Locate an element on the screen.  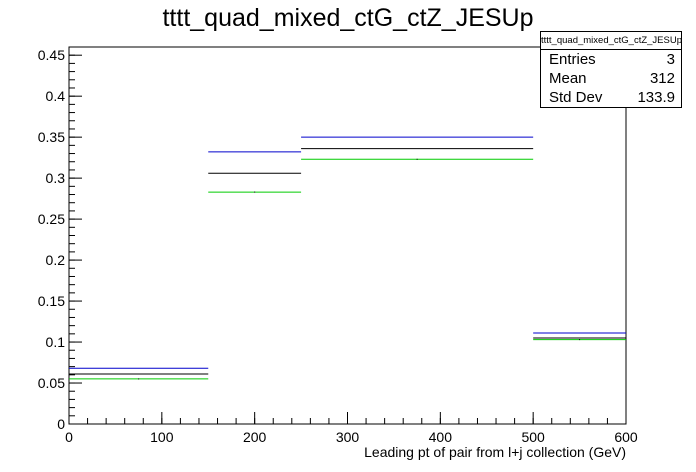
x-tick-label: 200 is located at coordinates (255, 437).